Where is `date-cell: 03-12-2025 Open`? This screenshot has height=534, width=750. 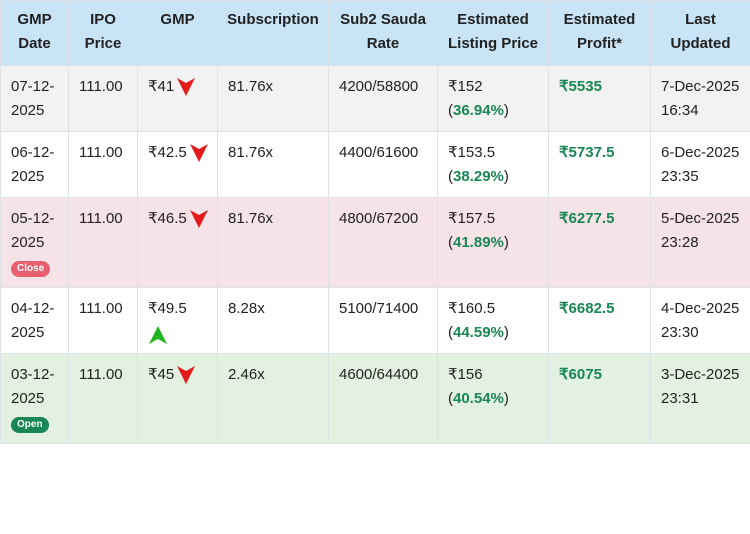
date-cell: 03-12-2025 Open is located at coordinates (34, 398).